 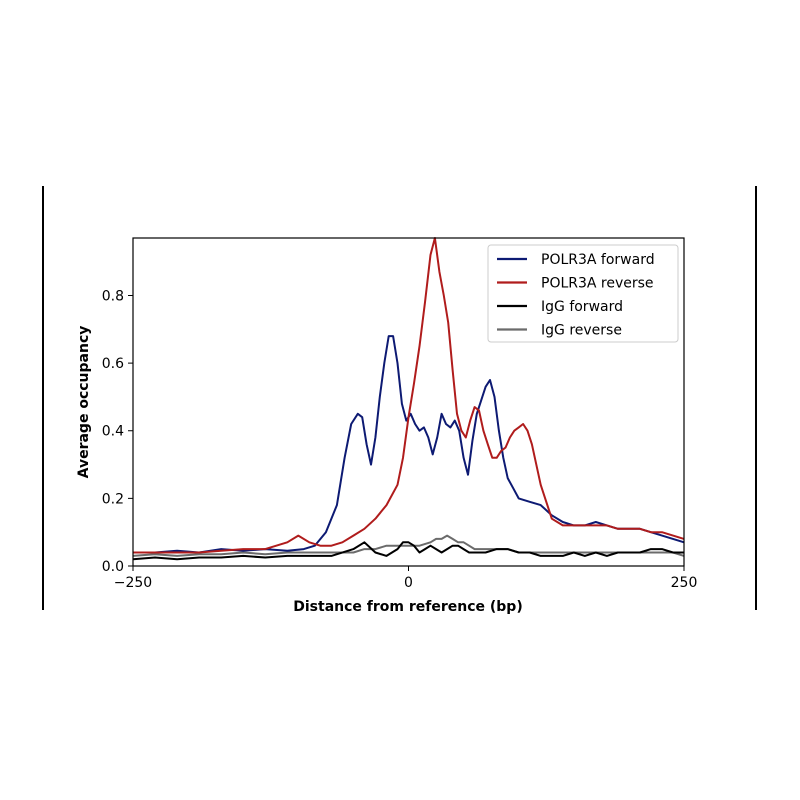 What do you see at coordinates (684, 583) in the screenshot?
I see `x-tick-label: 250` at bounding box center [684, 583].